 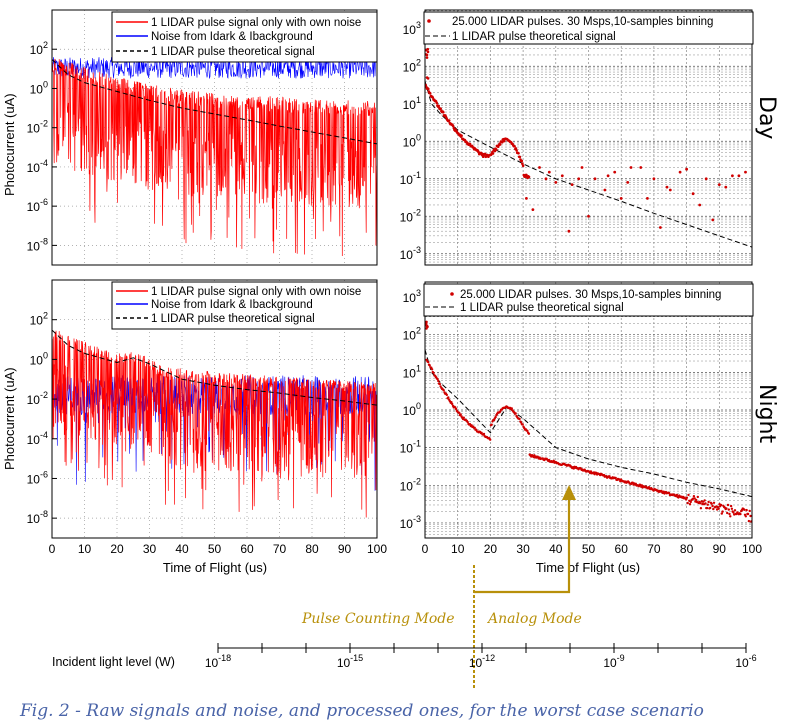 I want to click on y-tick-label: 10¹, so click(x=412, y=103).